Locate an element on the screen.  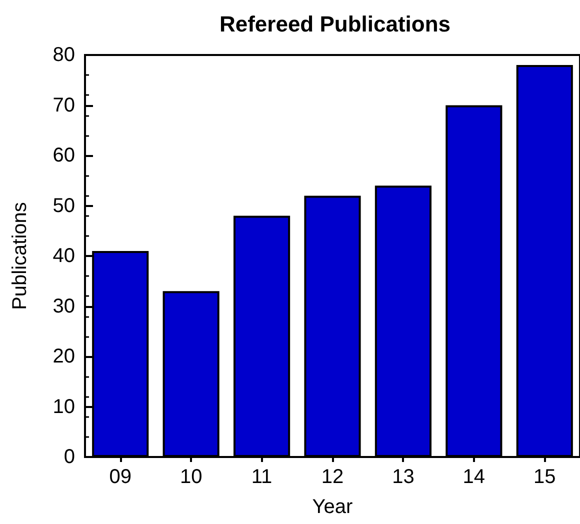
x-tick-label: 11 is located at coordinates (261, 477).